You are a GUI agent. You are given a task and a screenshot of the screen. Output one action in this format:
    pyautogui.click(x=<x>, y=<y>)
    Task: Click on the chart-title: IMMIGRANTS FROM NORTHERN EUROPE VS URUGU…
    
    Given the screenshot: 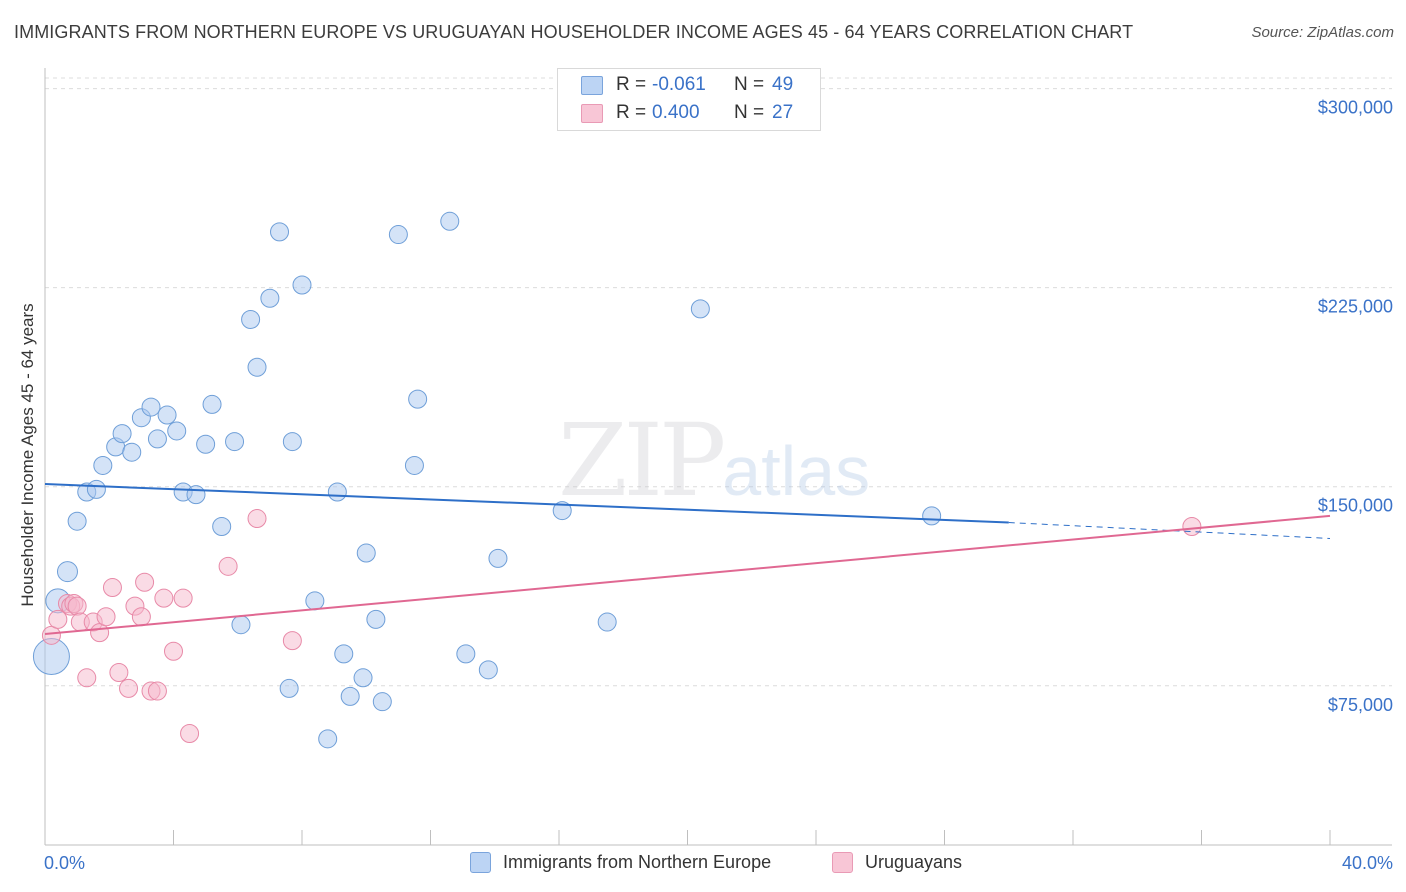 What is the action you would take?
    pyautogui.click(x=574, y=32)
    